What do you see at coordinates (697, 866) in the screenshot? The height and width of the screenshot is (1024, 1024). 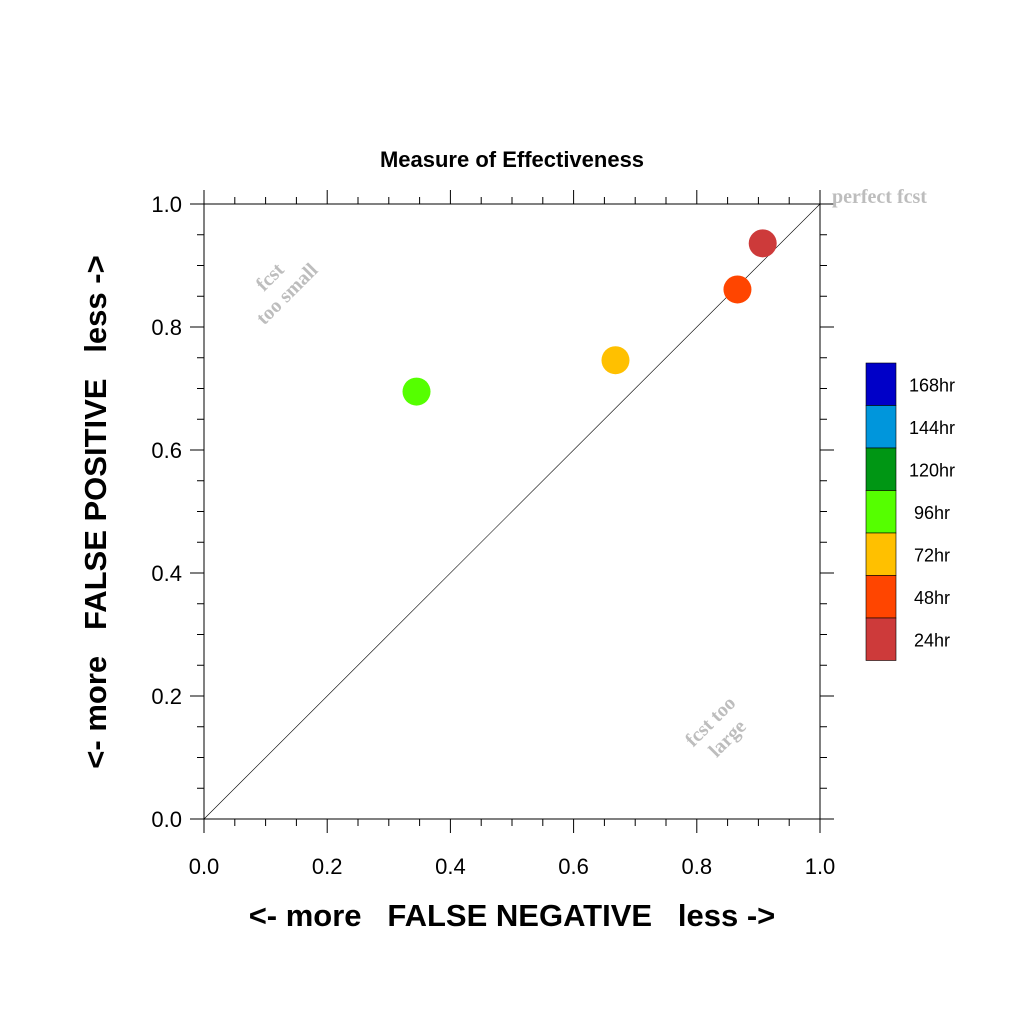 I see `x-tick-label: 0.8` at bounding box center [697, 866].